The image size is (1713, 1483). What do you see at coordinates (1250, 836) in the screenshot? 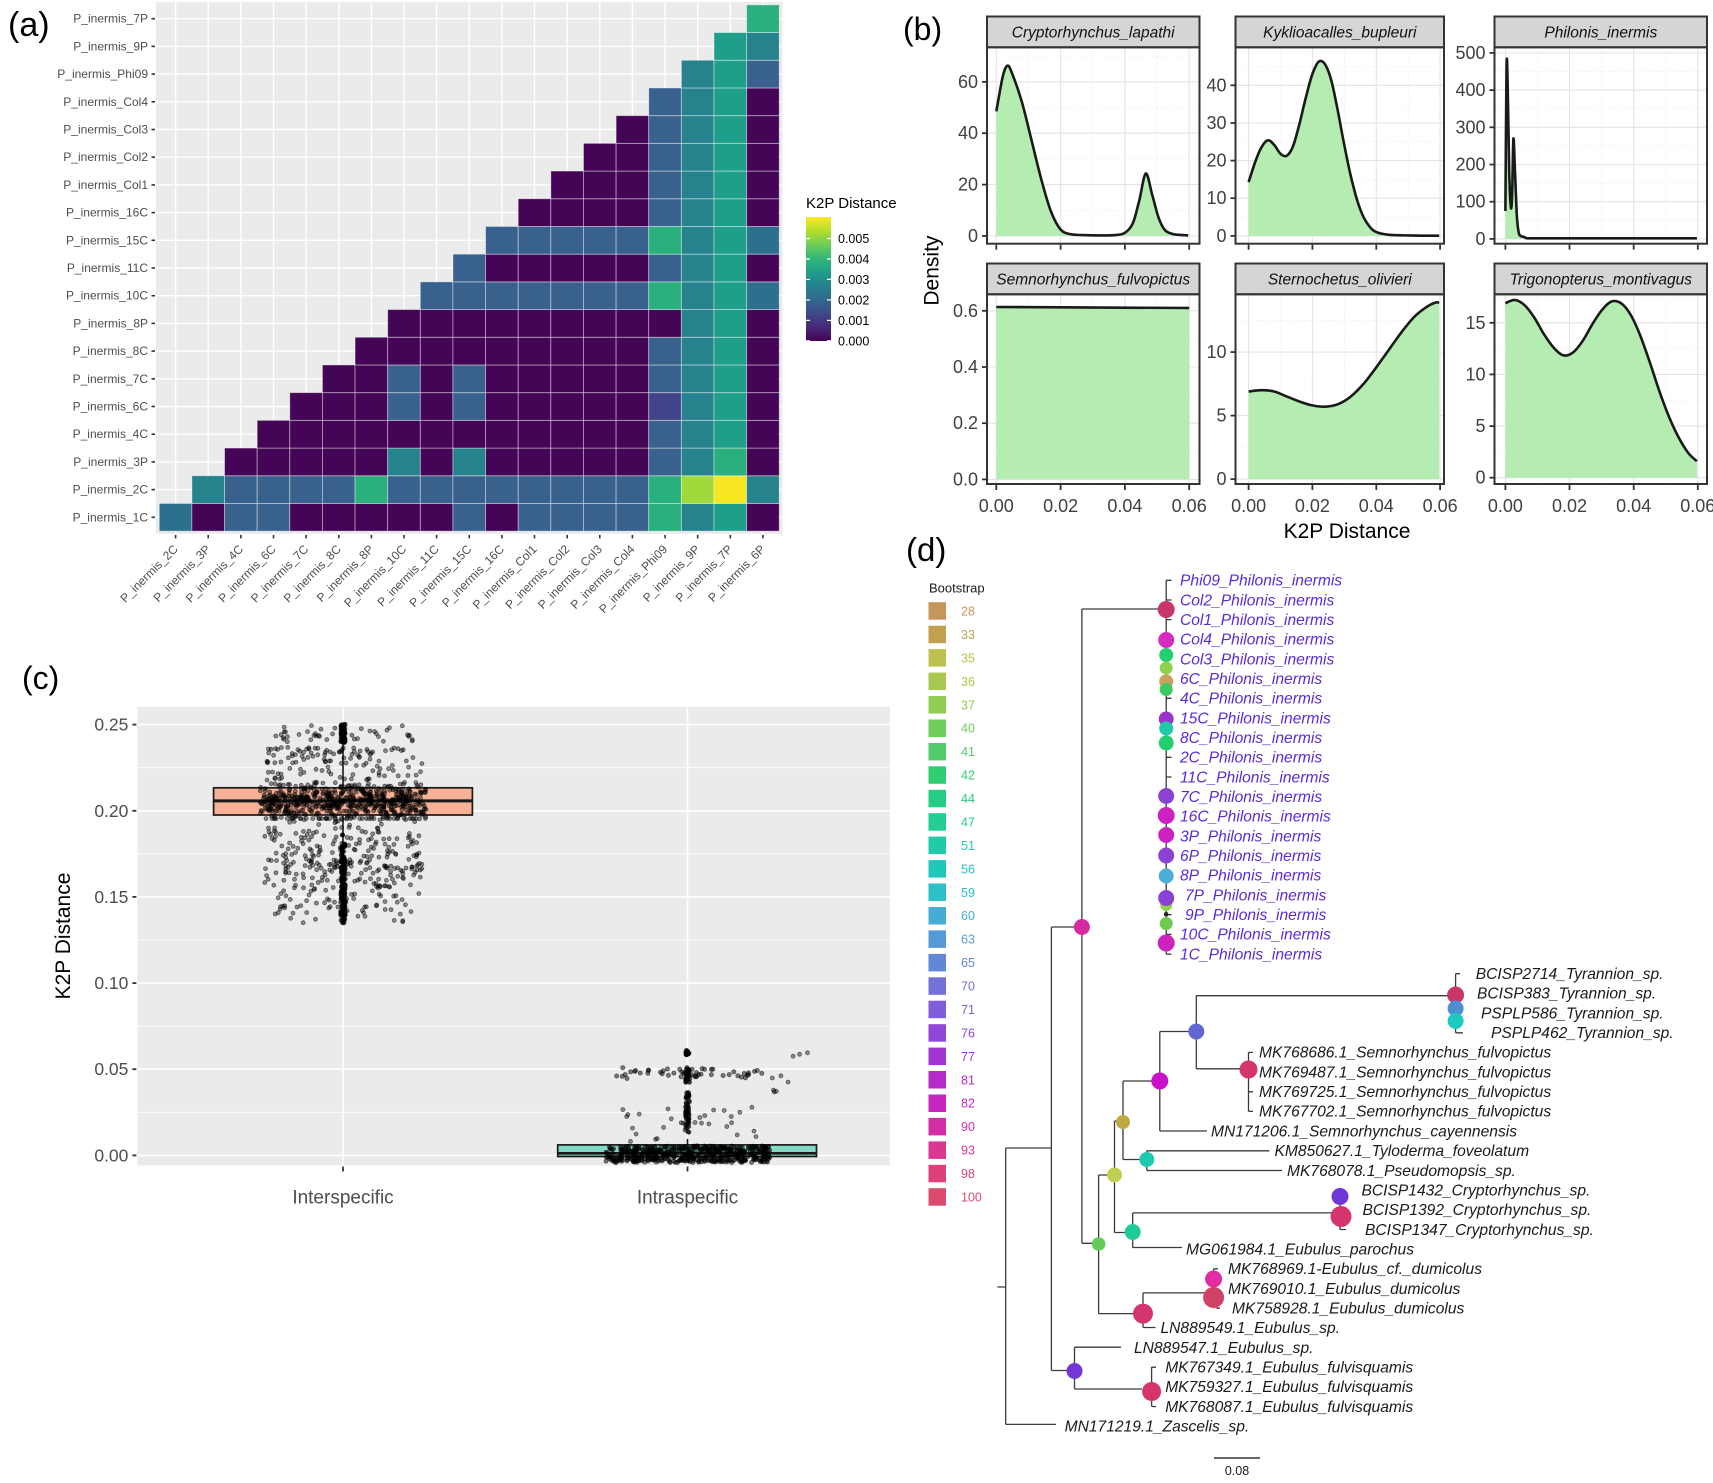
I see `svg-text: 3P_Philonis_inermis` at bounding box center [1250, 836].